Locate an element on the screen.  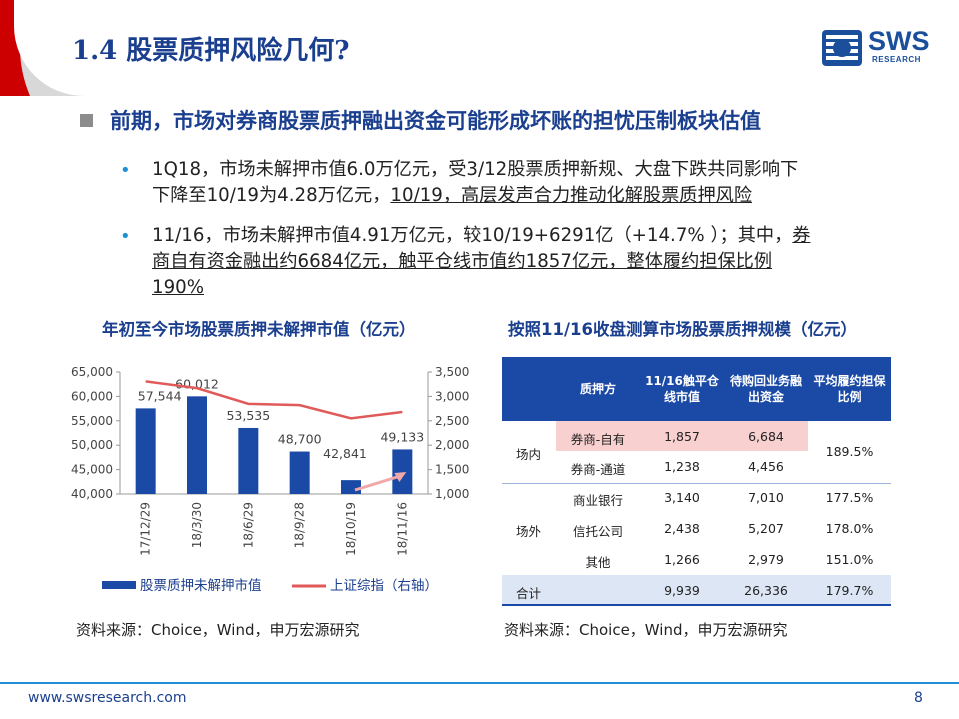
index-line is located at coordinates (274, 400).